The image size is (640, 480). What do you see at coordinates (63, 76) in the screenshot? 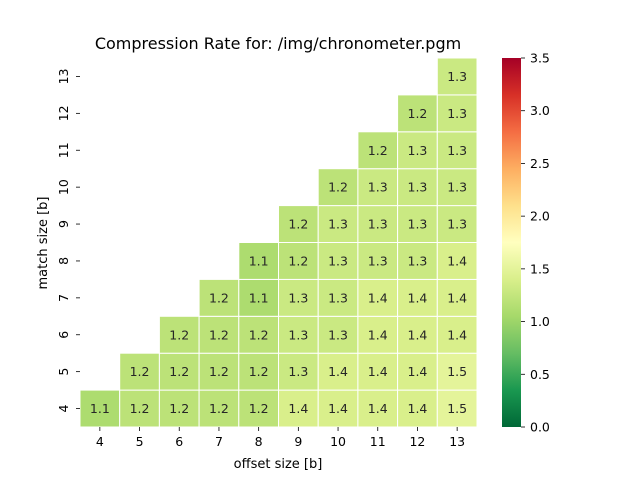
I see `y-tick-label: 13` at bounding box center [63, 76].